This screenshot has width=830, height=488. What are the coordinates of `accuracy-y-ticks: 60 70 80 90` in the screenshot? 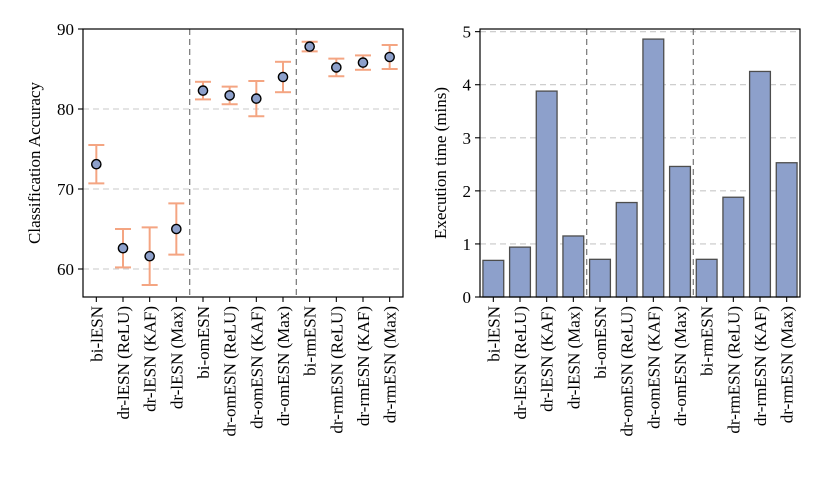 It's located at (70, 149).